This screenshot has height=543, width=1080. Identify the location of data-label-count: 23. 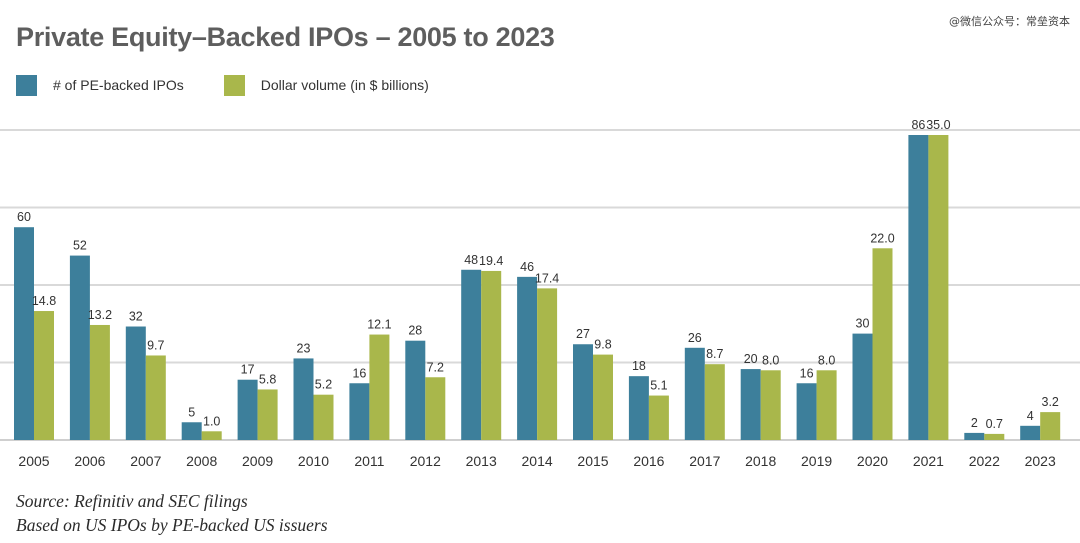
(304, 348).